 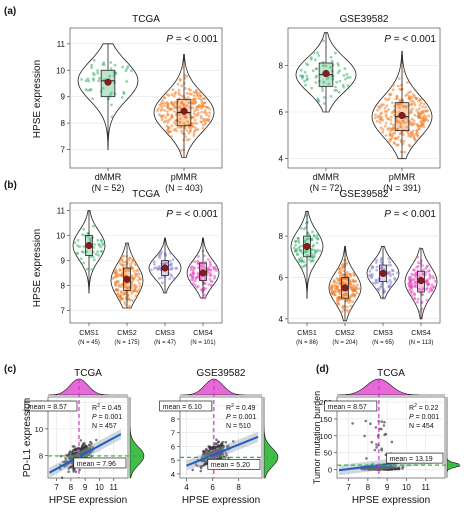 What do you see at coordinates (186, 406) in the screenshot?
I see `mean-x-label-box` at bounding box center [186, 406].